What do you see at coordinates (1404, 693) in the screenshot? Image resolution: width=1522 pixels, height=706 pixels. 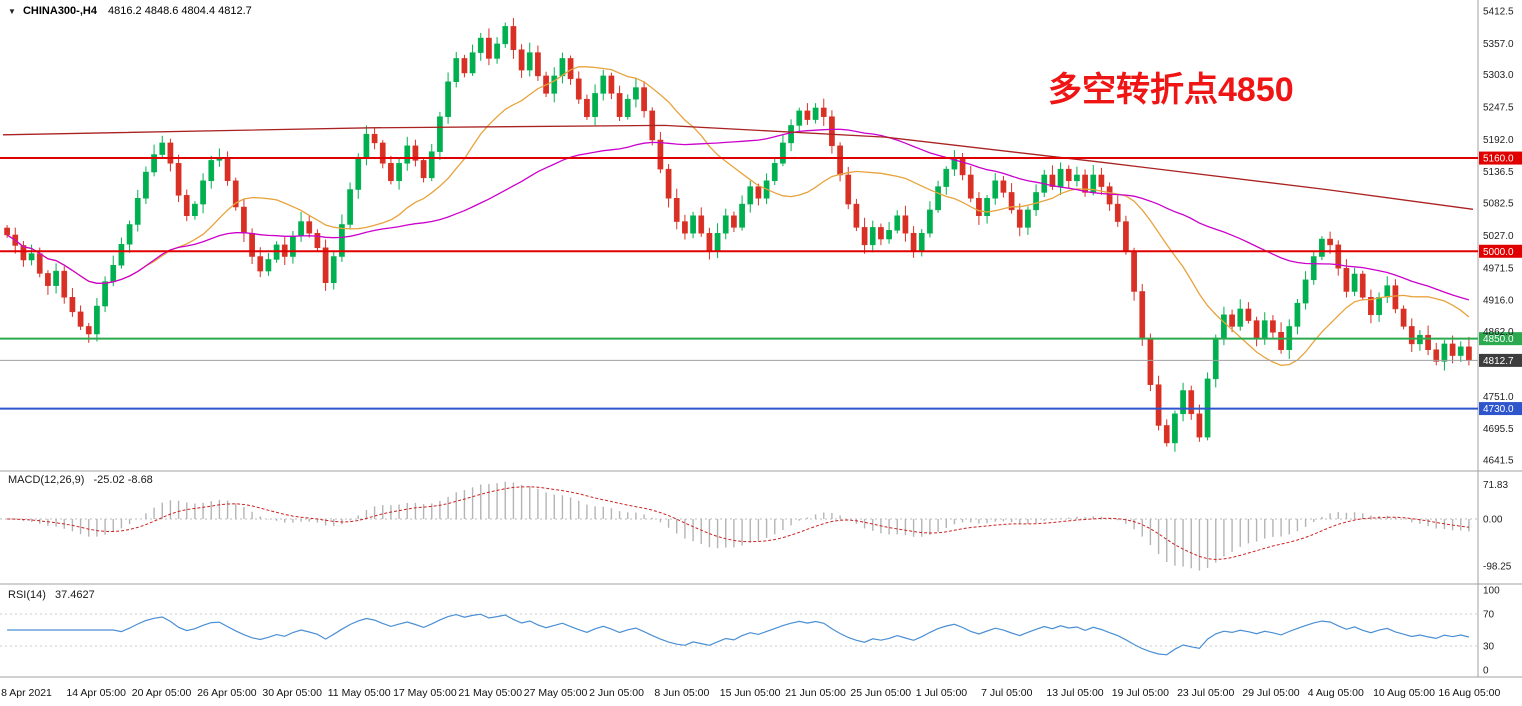 I see `svg-text: 10 Aug 05:00` at bounding box center [1404, 693].